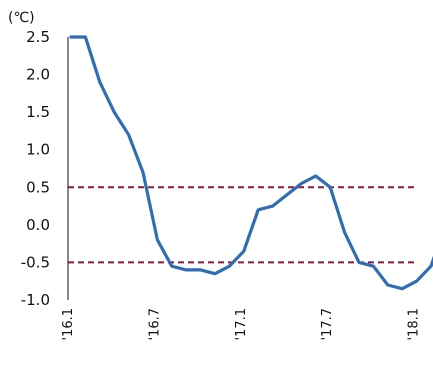 The height and width of the screenshot is (365, 433). Describe the element at coordinates (21, 18) in the screenshot. I see `unit-label: (℃)` at that location.